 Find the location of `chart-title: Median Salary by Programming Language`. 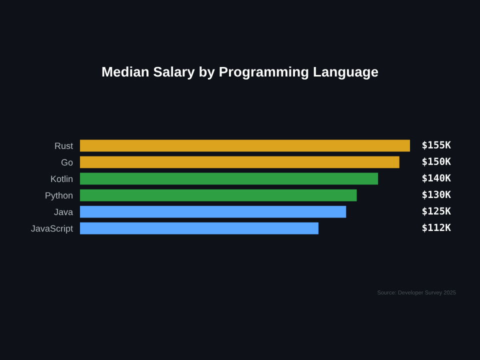

chart-title: Median Salary by Programming Language is located at coordinates (240, 73).